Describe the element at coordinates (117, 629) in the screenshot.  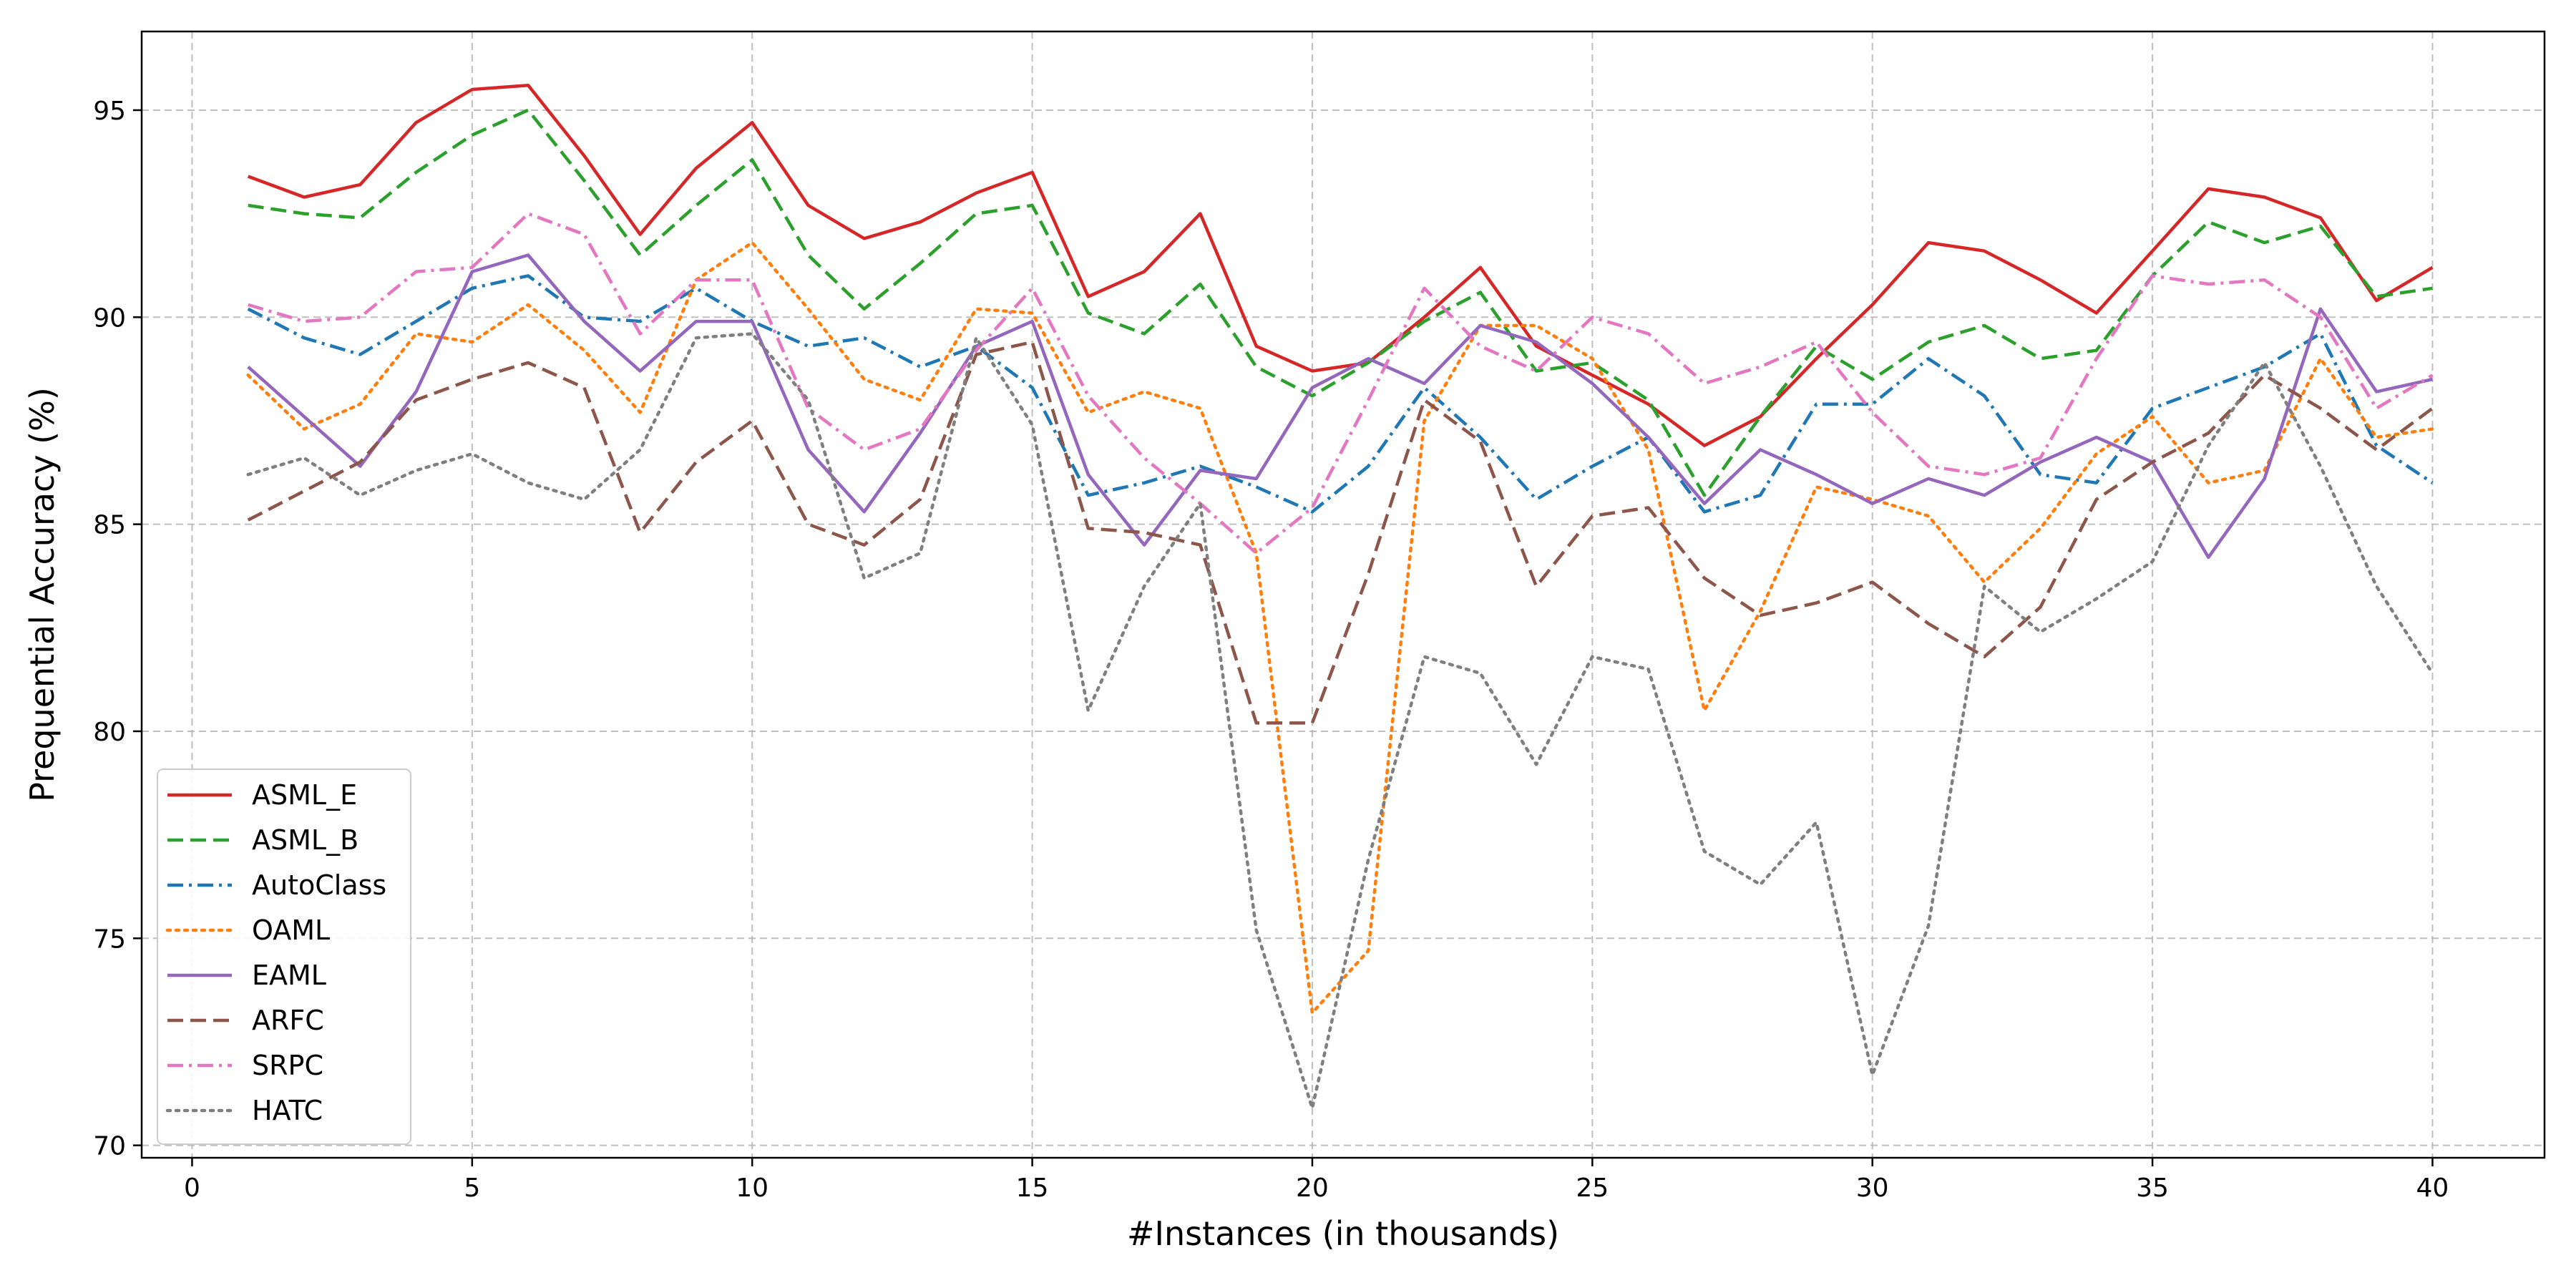
I see `y-axis-ticks: 70 75 80 85 90 95` at that location.